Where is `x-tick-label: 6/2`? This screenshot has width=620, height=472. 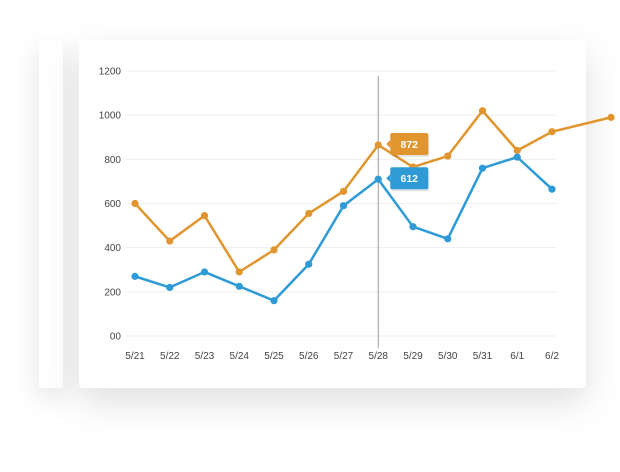
x-tick-label: 6/2 is located at coordinates (552, 356).